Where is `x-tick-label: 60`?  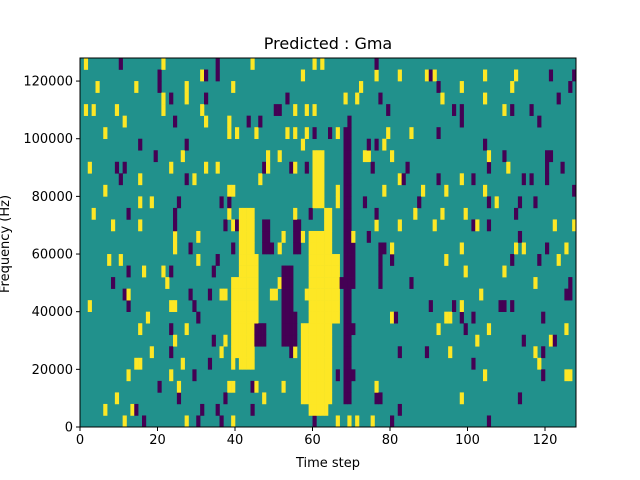
x-tick-label: 60 is located at coordinates (312, 440).